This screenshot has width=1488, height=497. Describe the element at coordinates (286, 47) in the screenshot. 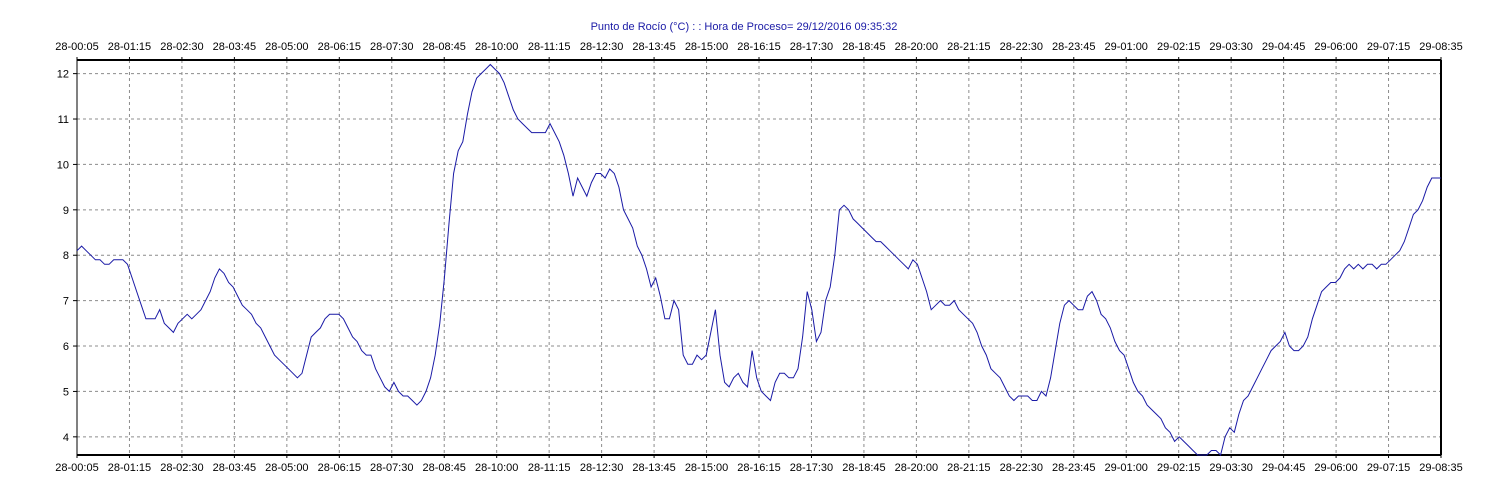

I see `x-tick-label-top: 28-05:00` at that location.